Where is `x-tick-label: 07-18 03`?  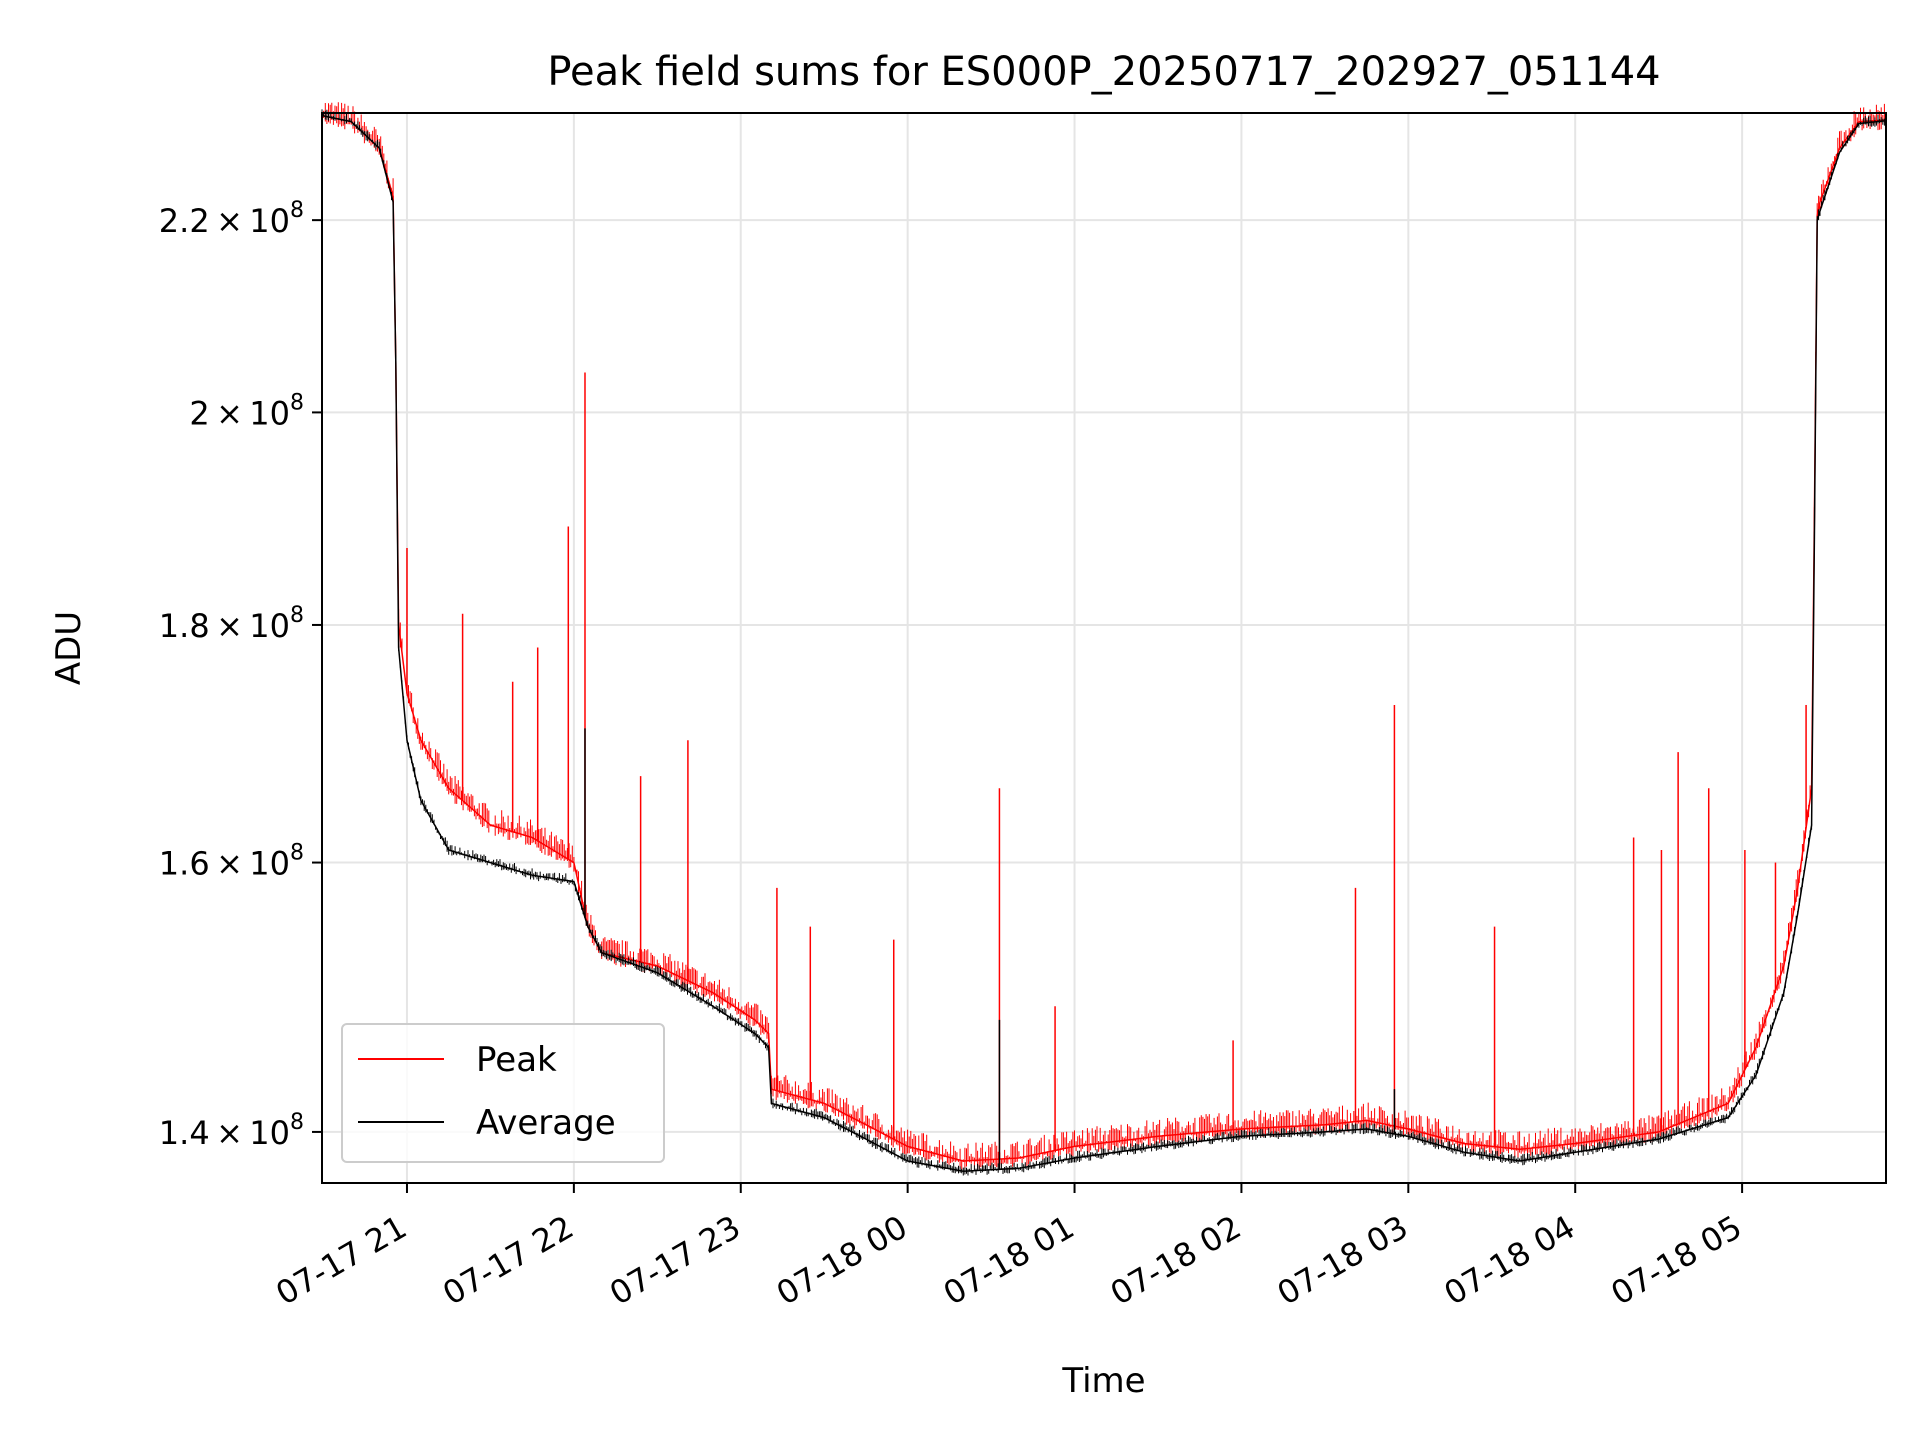
x-tick-label: 07-18 03 is located at coordinates (1343, 1260).